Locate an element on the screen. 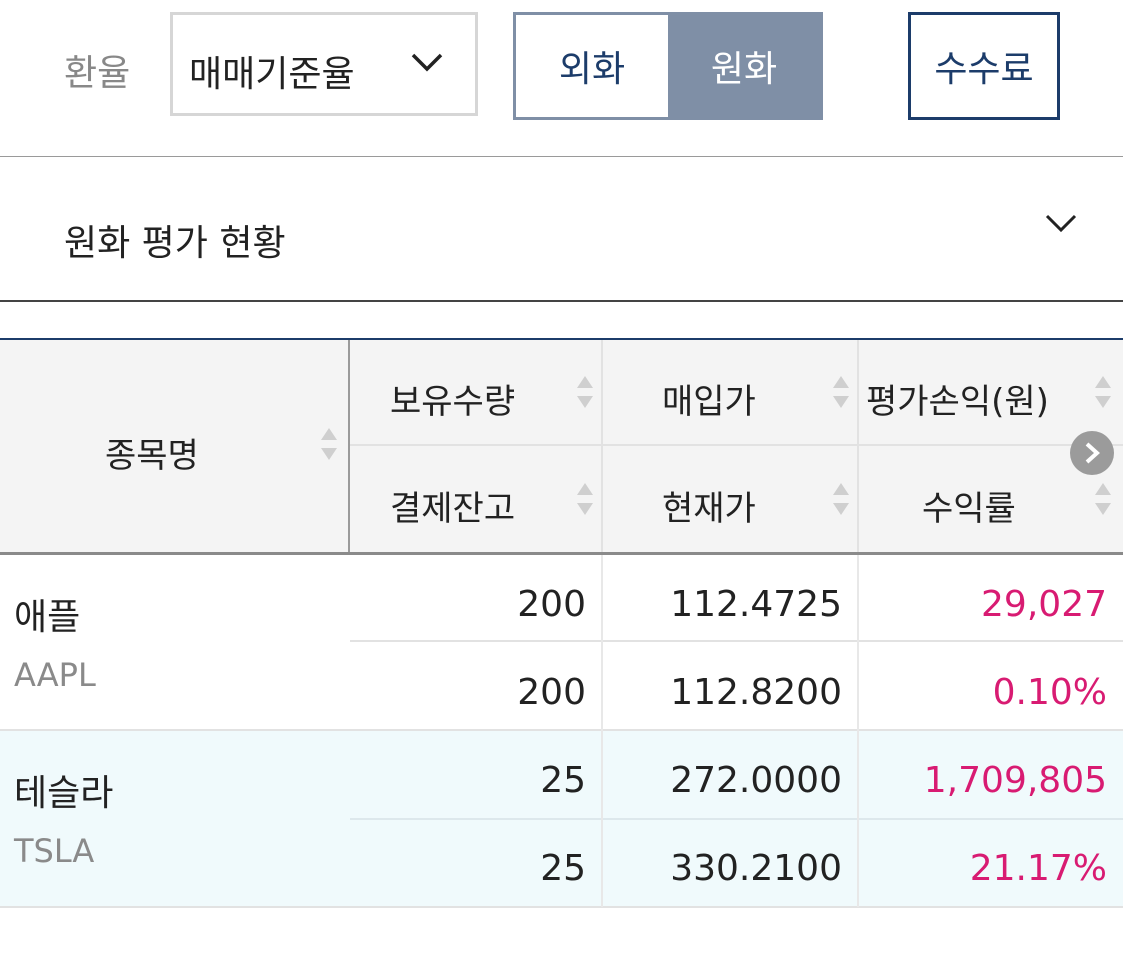  stock-name: 테슬라 is located at coordinates (64, 793).